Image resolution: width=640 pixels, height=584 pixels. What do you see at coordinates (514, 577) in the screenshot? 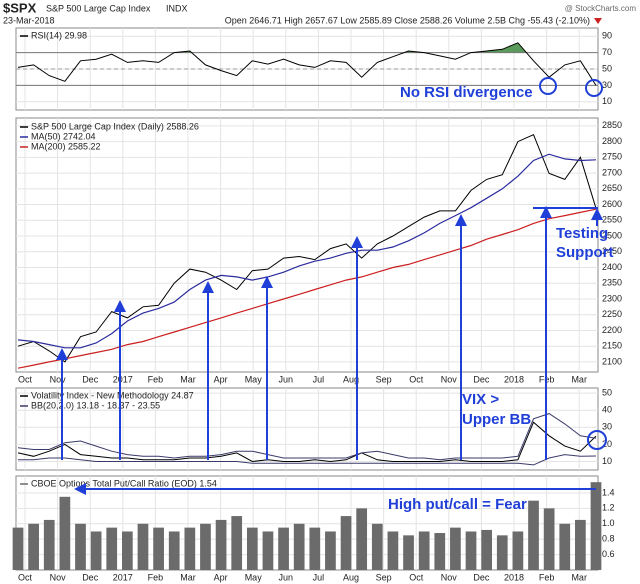
I see `x-tick-label: 2018` at bounding box center [514, 577].